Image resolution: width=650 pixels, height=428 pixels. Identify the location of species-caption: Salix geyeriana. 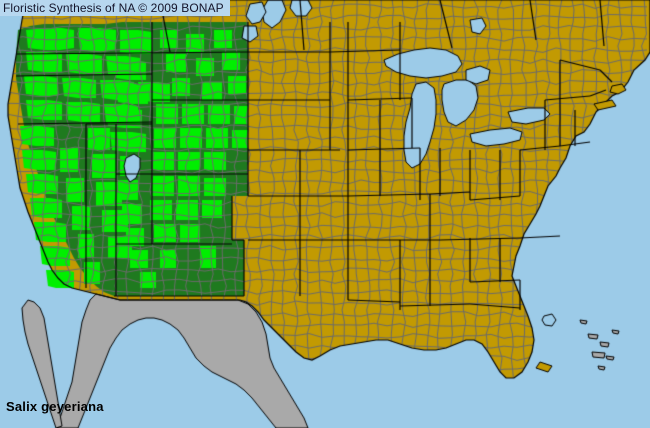
(55, 407).